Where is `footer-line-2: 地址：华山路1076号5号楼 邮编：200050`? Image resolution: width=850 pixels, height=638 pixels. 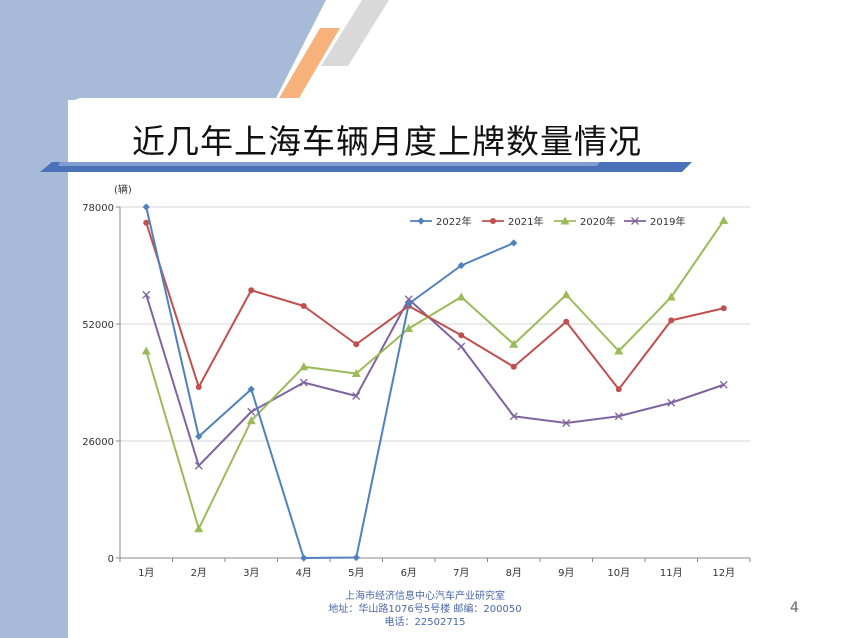 footer-line-2: 地址：华山路1076号5号楼 邮编：200050 is located at coordinates (425, 609).